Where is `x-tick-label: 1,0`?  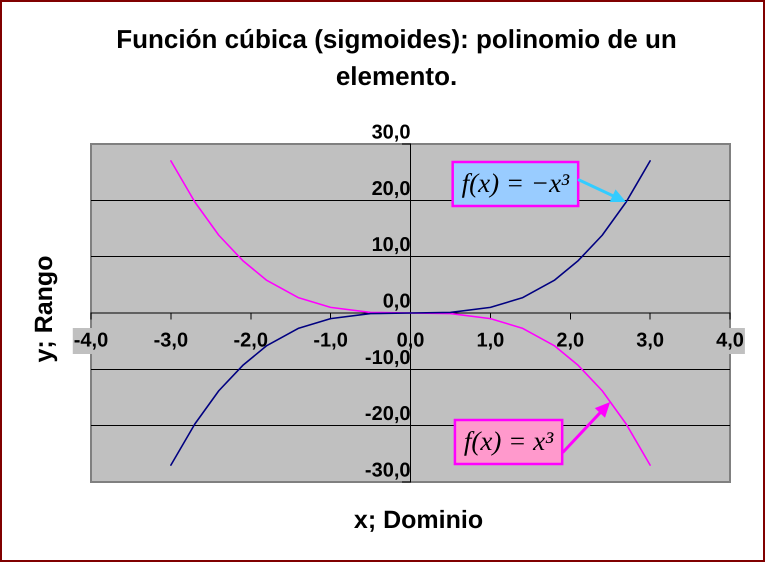 x-tick-label: 1,0 is located at coordinates (490, 341).